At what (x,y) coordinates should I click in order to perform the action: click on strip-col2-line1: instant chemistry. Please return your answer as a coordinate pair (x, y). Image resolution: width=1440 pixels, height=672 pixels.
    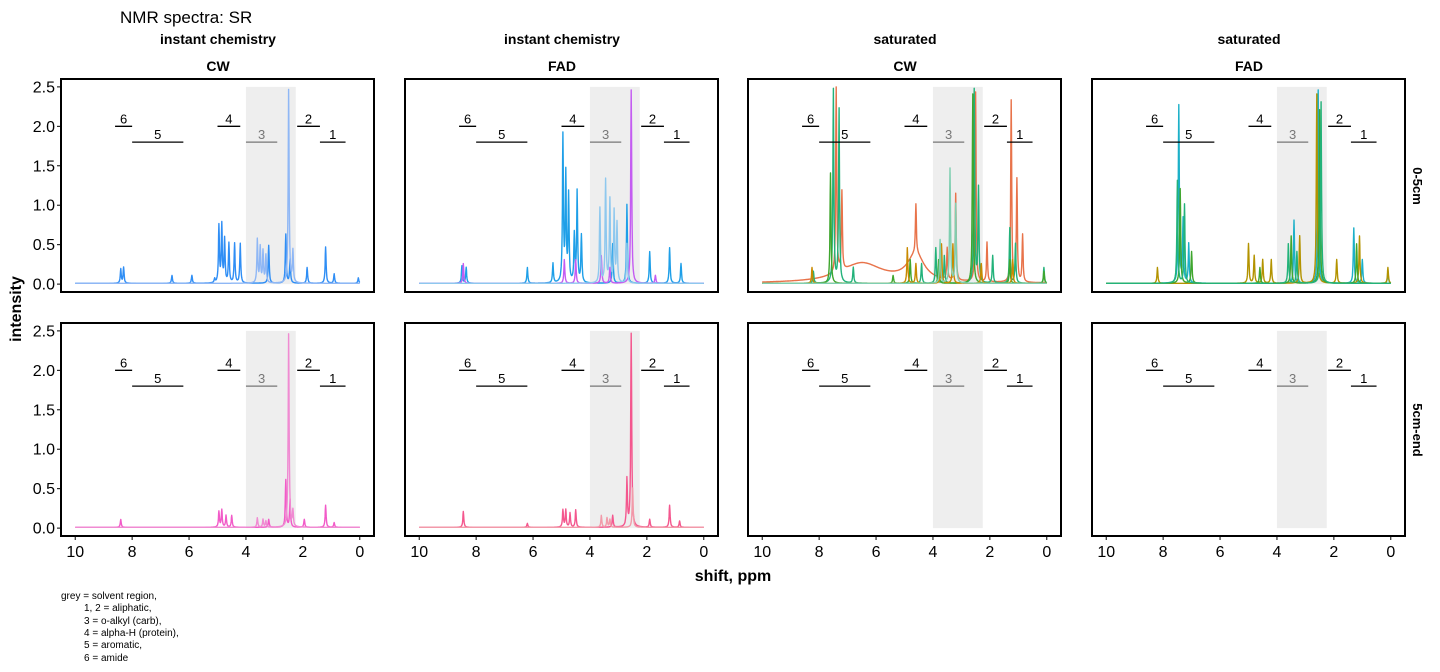
    Looking at the image, I should click on (562, 39).